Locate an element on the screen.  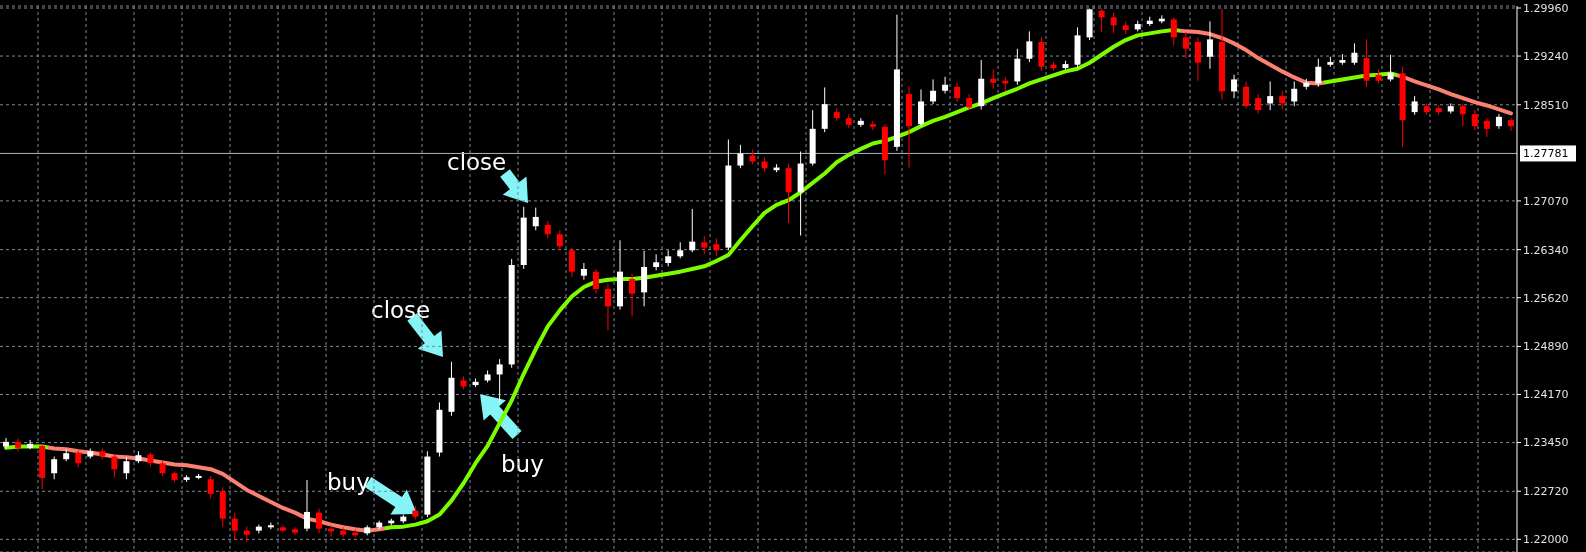
y-tick-label: 1.25620 is located at coordinates (1546, 298).